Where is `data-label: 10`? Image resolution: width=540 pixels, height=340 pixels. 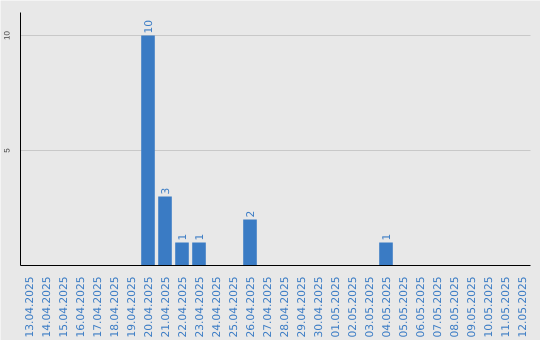
data-label: 10 is located at coordinates (148, 27).